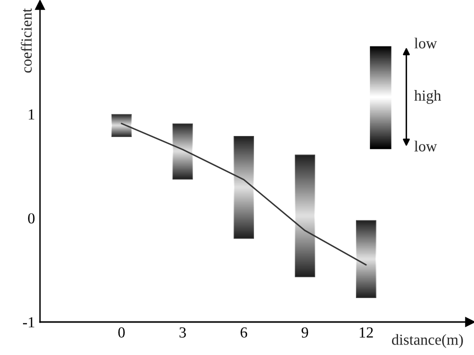 This screenshot has height=355, width=474. I want to click on x-tick-label: 12, so click(366, 332).